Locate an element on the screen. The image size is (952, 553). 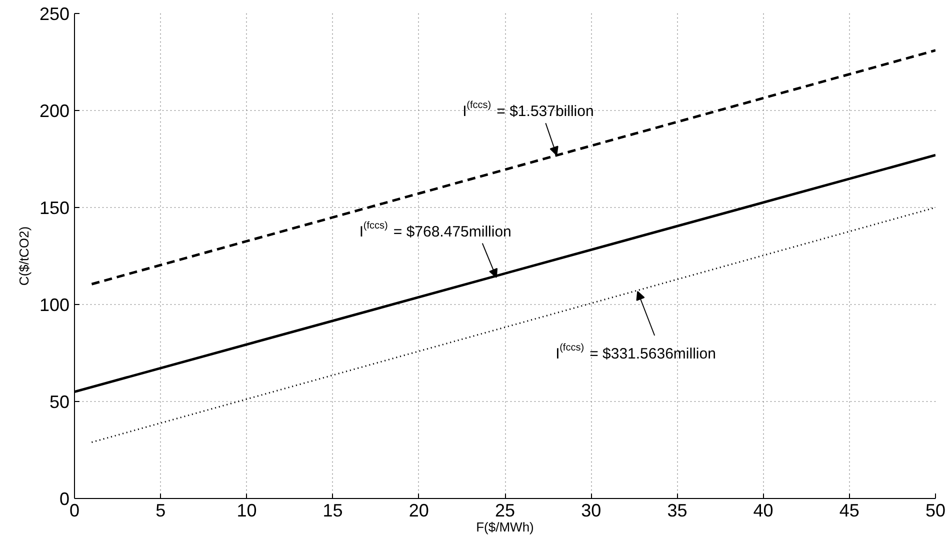
y-tick-label: 250 is located at coordinates (54, 14).